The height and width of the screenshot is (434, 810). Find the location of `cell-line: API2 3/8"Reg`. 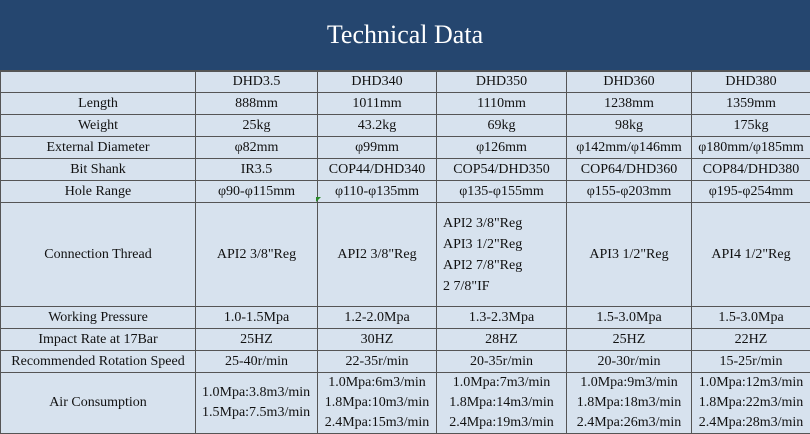

cell-line: API2 3/8"Reg is located at coordinates (376, 254).